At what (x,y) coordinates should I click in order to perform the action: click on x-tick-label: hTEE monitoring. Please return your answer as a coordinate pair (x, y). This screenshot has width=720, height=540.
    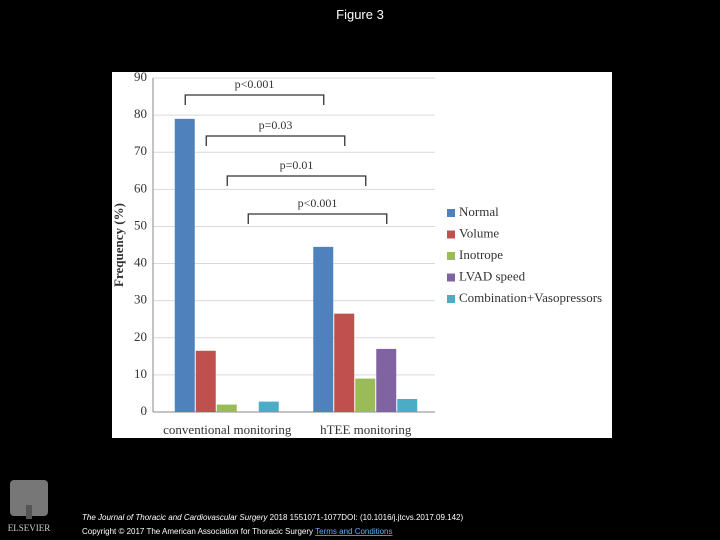
    Looking at the image, I should click on (366, 429).